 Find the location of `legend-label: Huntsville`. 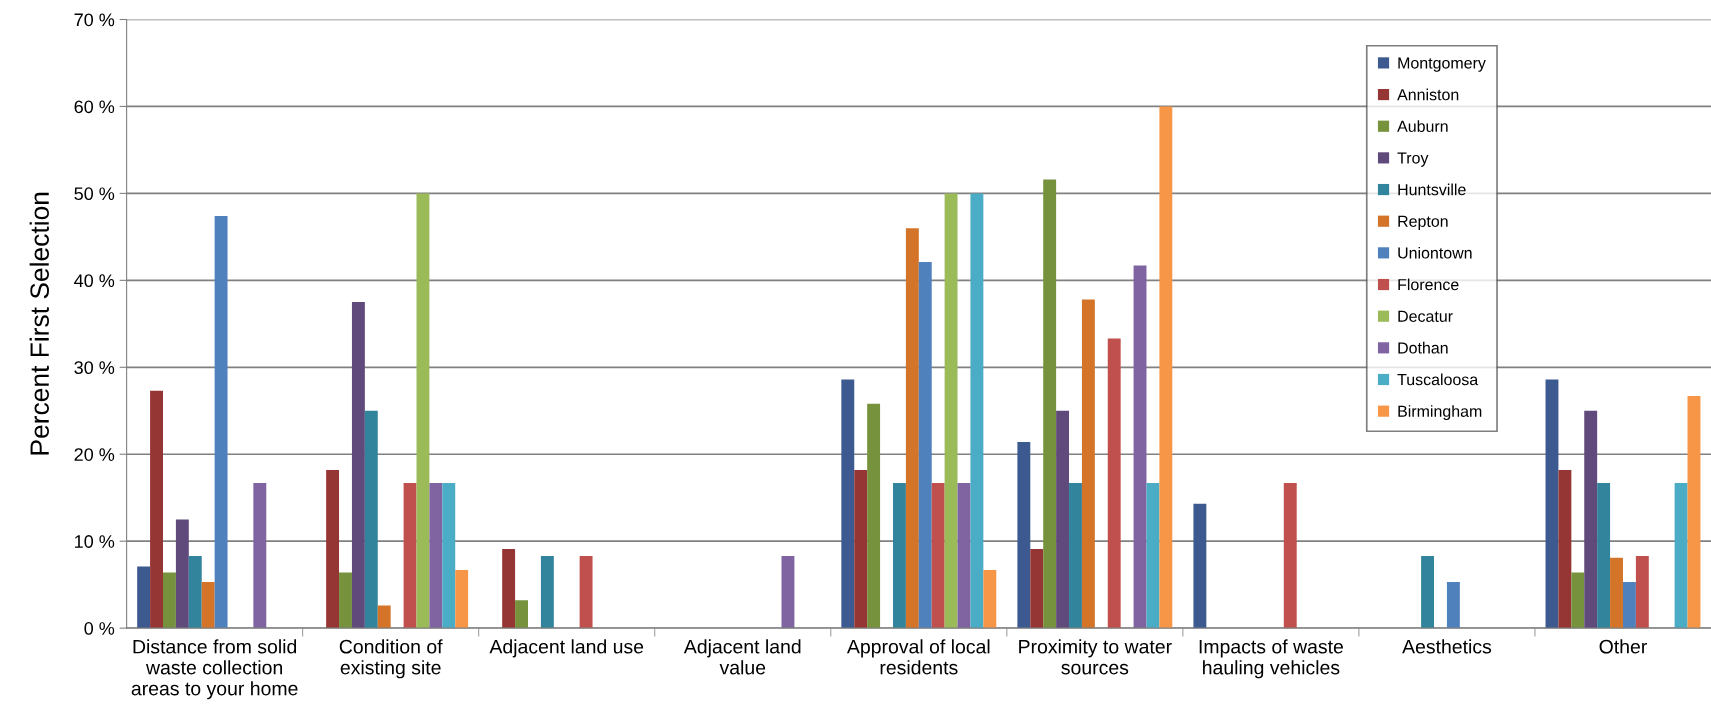

legend-label: Huntsville is located at coordinates (1432, 189).